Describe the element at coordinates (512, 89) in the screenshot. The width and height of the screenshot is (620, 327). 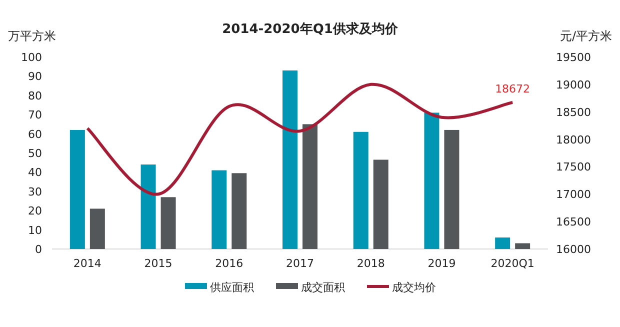
I see `data-label: 18672` at that location.